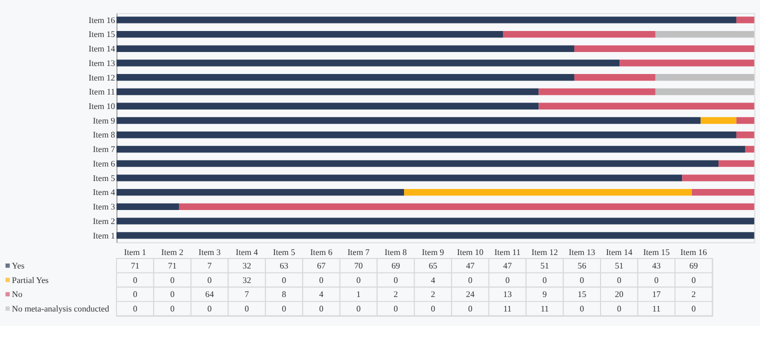 This screenshot has width=760, height=361. What do you see at coordinates (619, 294) in the screenshot?
I see `data-label: 20` at bounding box center [619, 294].